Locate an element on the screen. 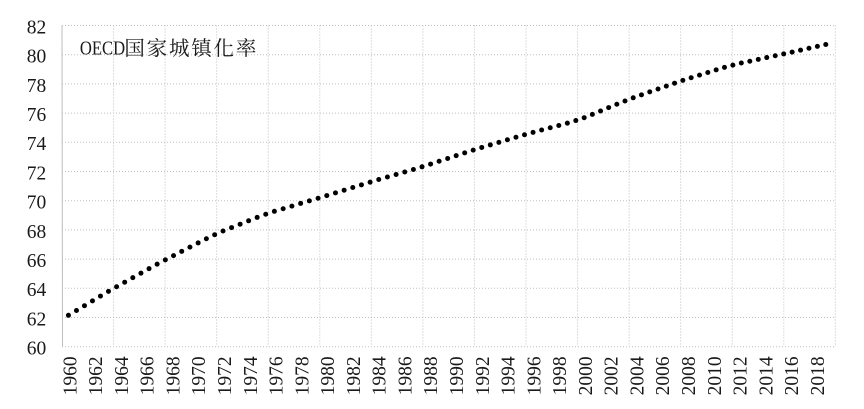  svg-text: 64 is located at coordinates (37, 290).